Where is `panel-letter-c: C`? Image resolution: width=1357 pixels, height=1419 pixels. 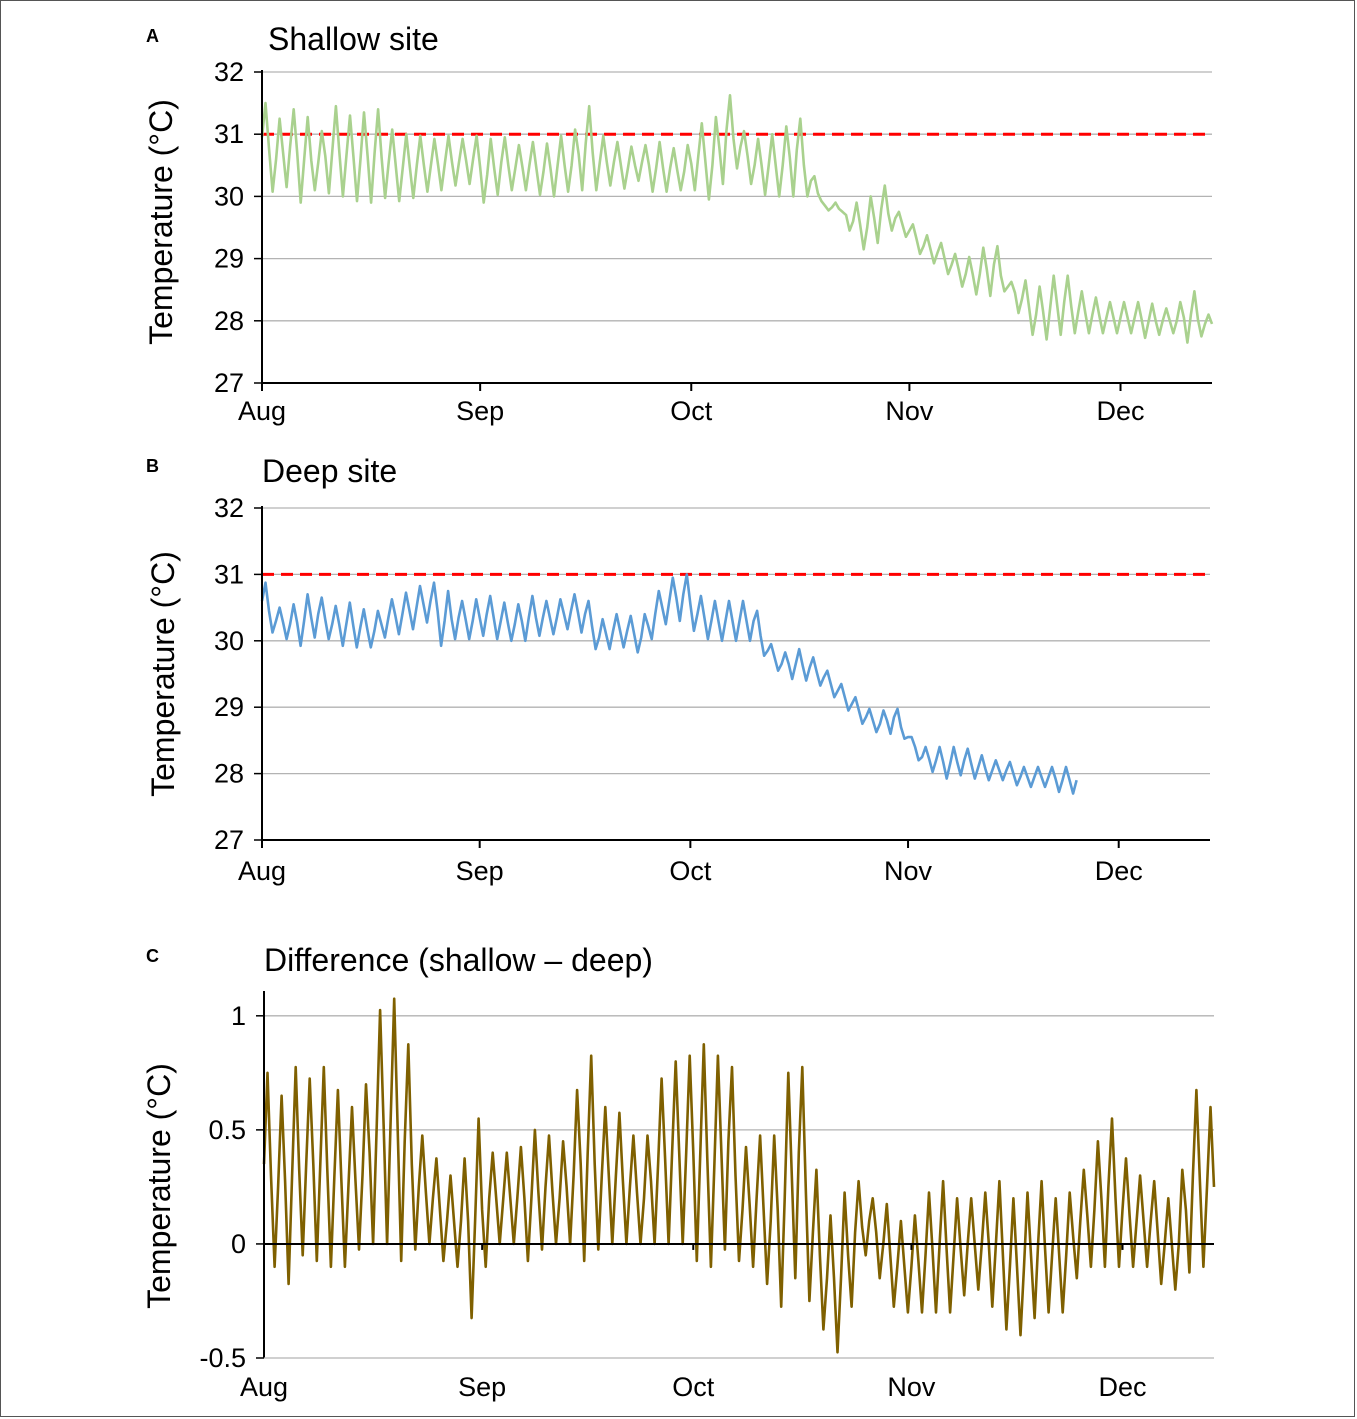
panel-letter-c: C is located at coordinates (152, 956).